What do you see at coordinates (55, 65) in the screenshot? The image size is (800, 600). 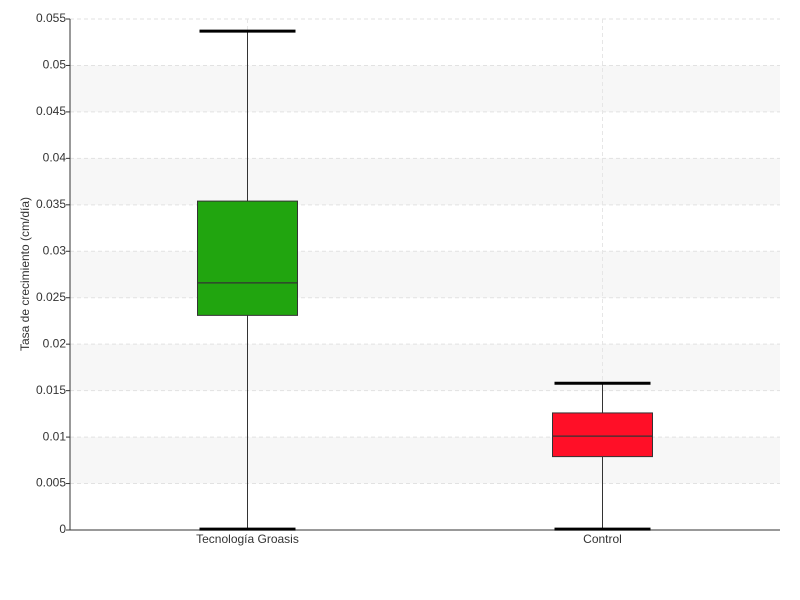 I see `y-tick-label: 0.05` at bounding box center [55, 65].